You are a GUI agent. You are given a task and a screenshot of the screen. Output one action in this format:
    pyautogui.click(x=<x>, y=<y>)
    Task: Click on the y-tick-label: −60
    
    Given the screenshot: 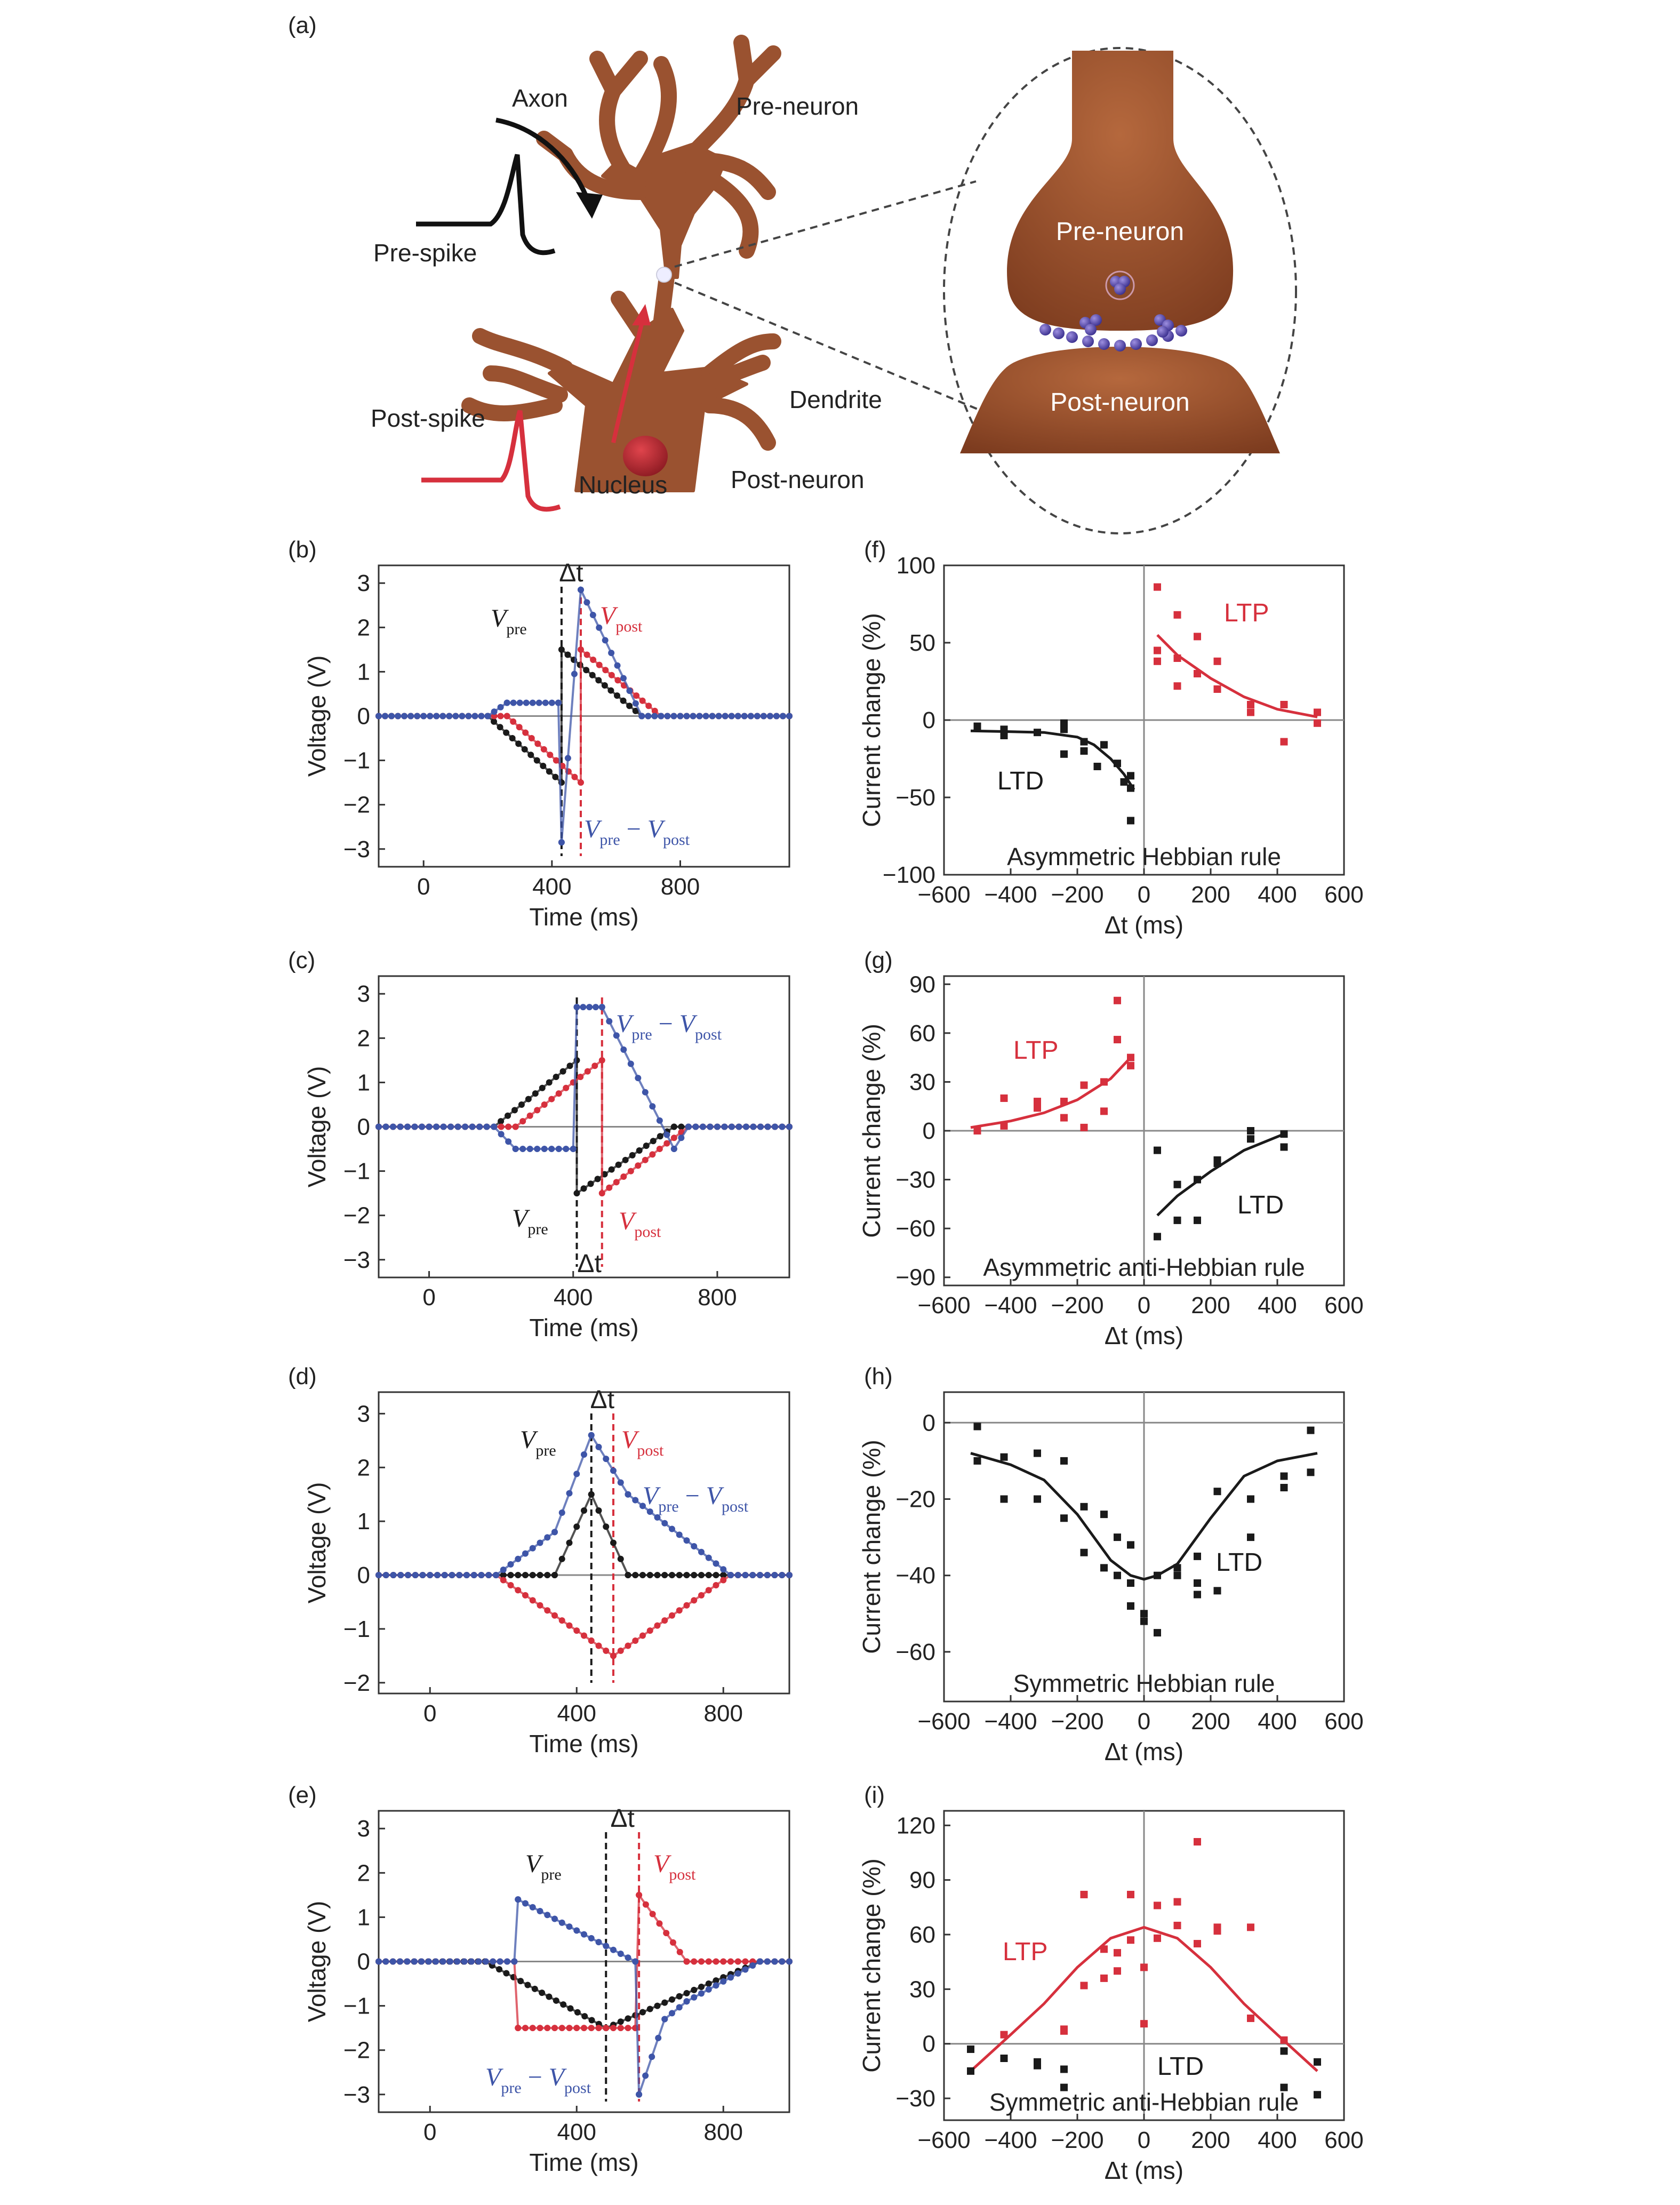 What is the action you would take?
    pyautogui.click(x=915, y=1652)
    